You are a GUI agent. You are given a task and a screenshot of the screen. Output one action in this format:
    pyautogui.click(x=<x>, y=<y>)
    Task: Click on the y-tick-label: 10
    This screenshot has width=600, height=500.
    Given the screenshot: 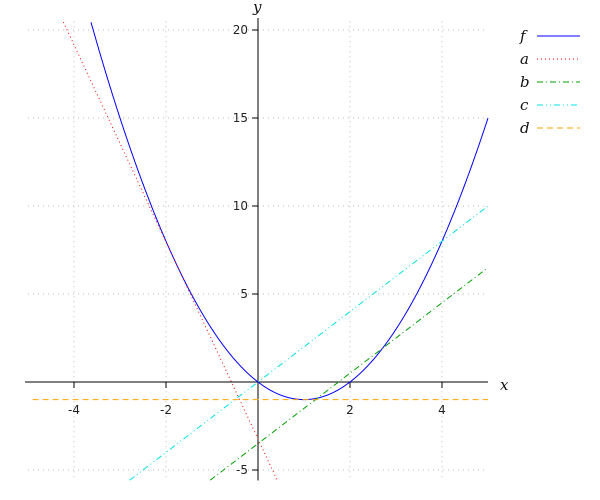 What is the action you would take?
    pyautogui.click(x=240, y=206)
    